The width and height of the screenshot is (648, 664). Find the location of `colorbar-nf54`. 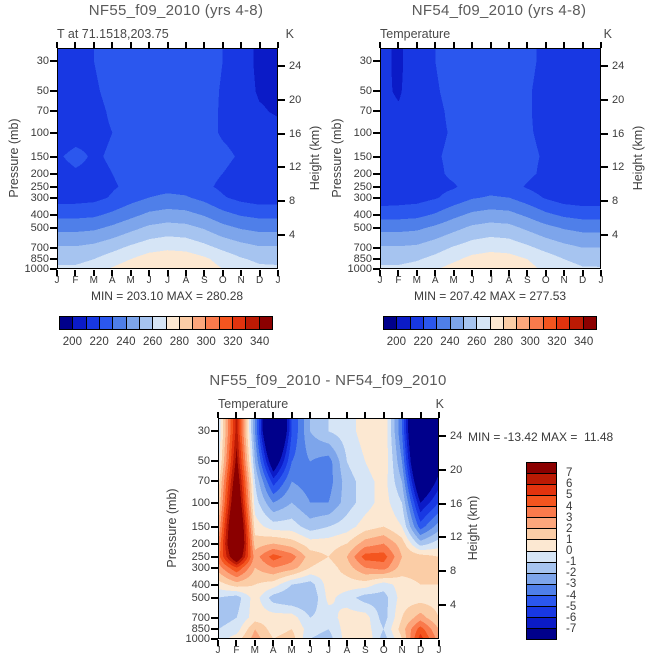

colorbar-nf54 is located at coordinates (490, 323).